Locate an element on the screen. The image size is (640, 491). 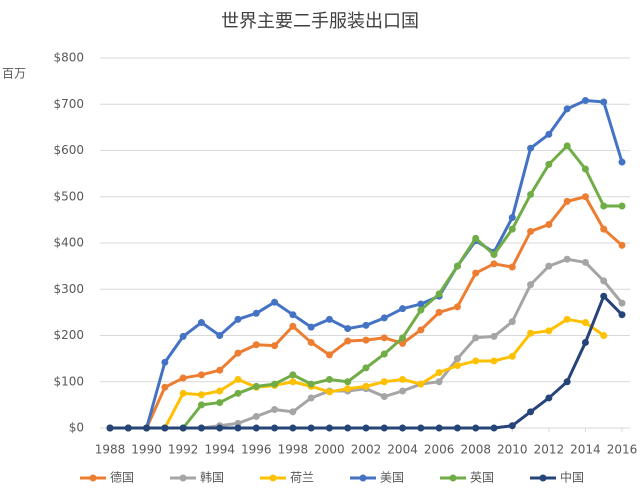
y-tick-label: $200 is located at coordinates (68, 335).